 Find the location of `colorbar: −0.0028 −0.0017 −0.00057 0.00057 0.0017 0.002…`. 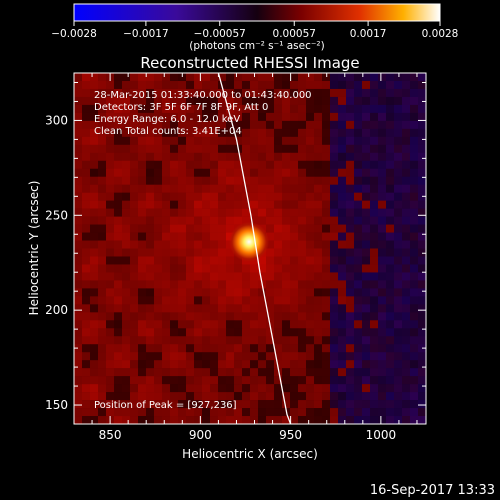

colorbar: −0.0028 −0.0017 −0.00057 0.00057 0.0017 0.002… is located at coordinates (254, 27).